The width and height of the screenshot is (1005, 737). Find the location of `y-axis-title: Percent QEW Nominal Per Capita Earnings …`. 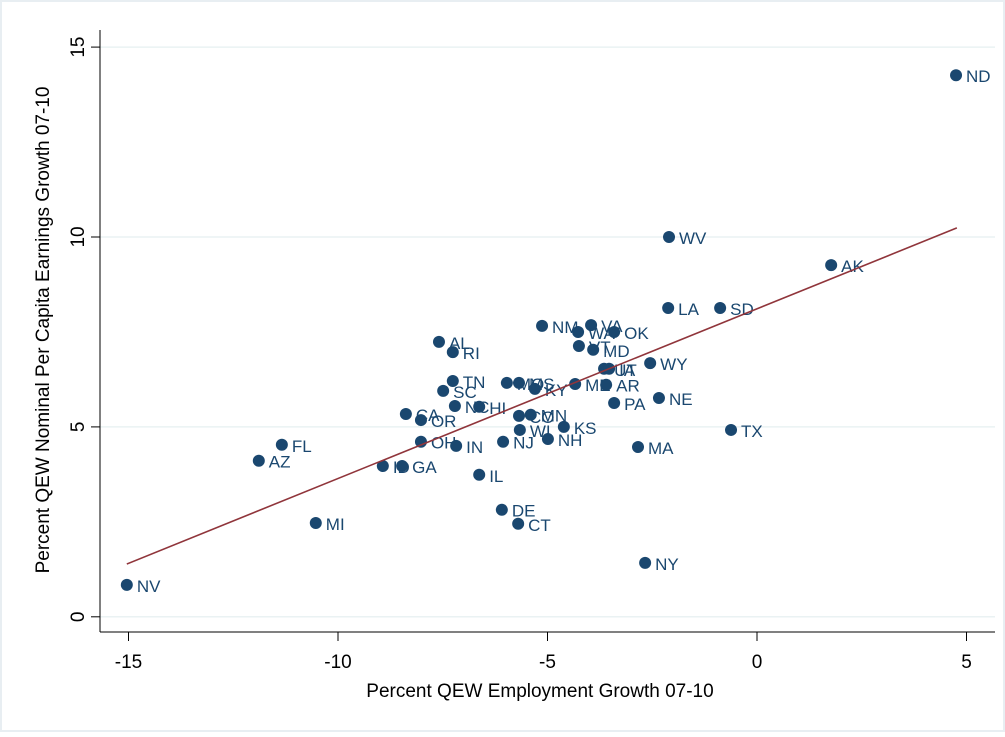

y-axis-title: Percent QEW Nominal Per Capita Earnings … is located at coordinates (43, 330).